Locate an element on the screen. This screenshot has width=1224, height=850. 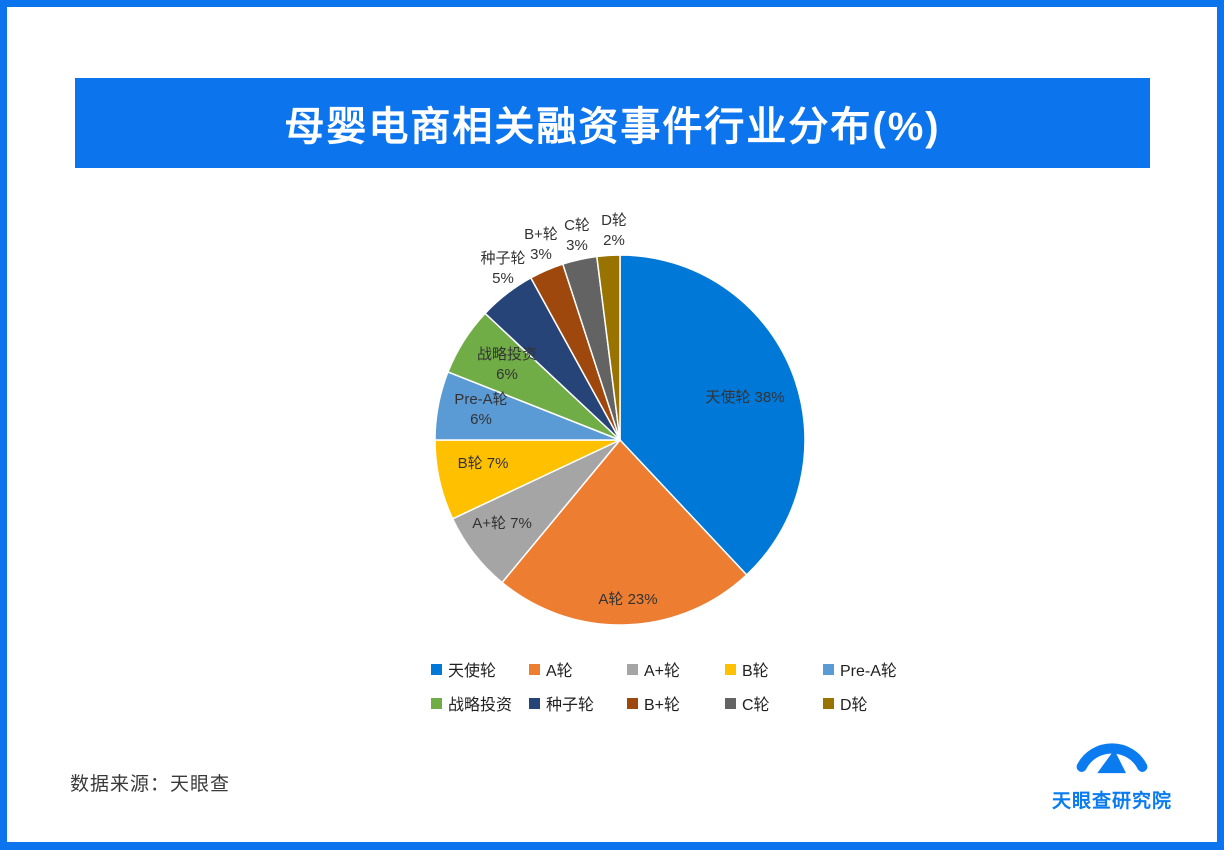
legend-row: 天使轮 A轮 A+轮 B轮 Pre-A轮 is located at coordinates (676, 669).